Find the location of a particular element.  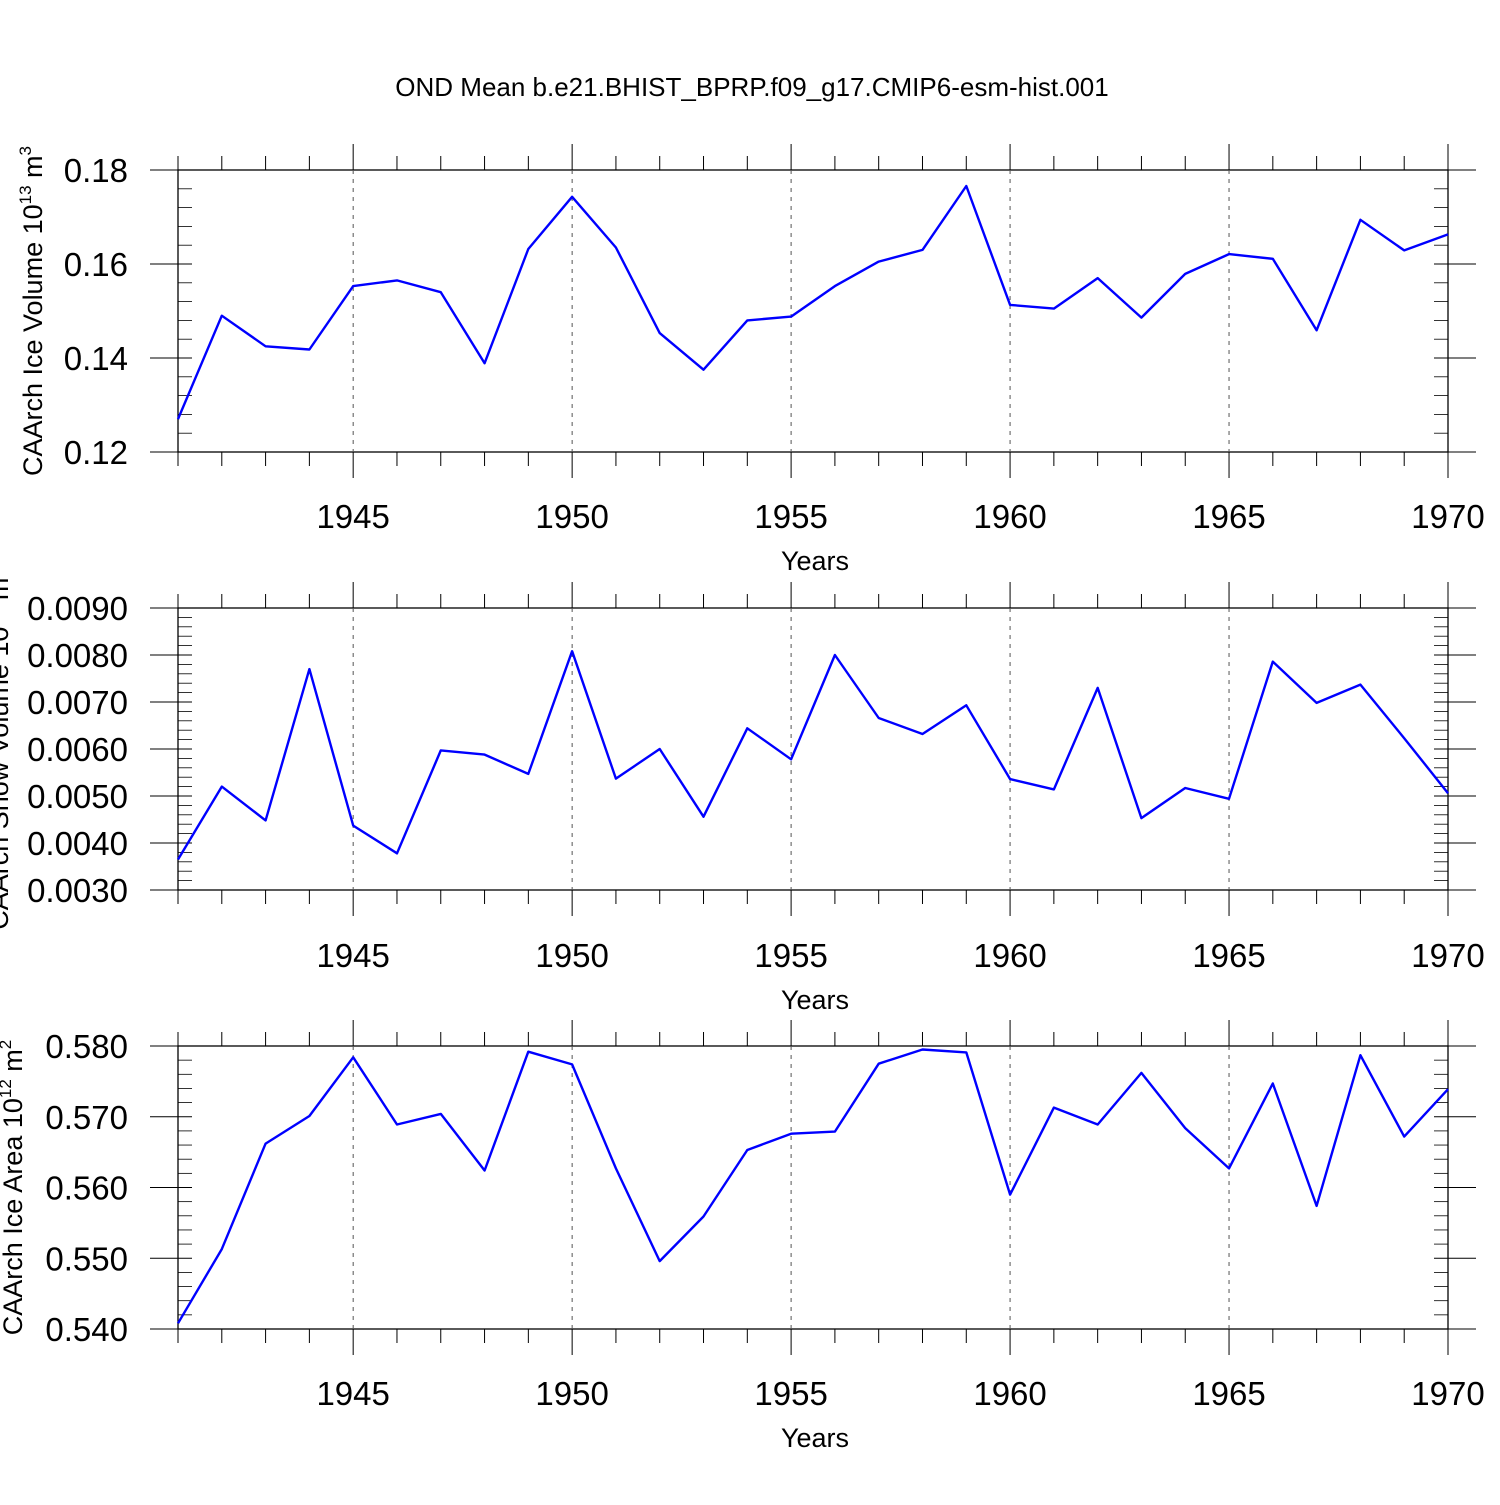

y-axis-label: CAArch Snow Volume 1013 m3 is located at coordinates (7, 749).